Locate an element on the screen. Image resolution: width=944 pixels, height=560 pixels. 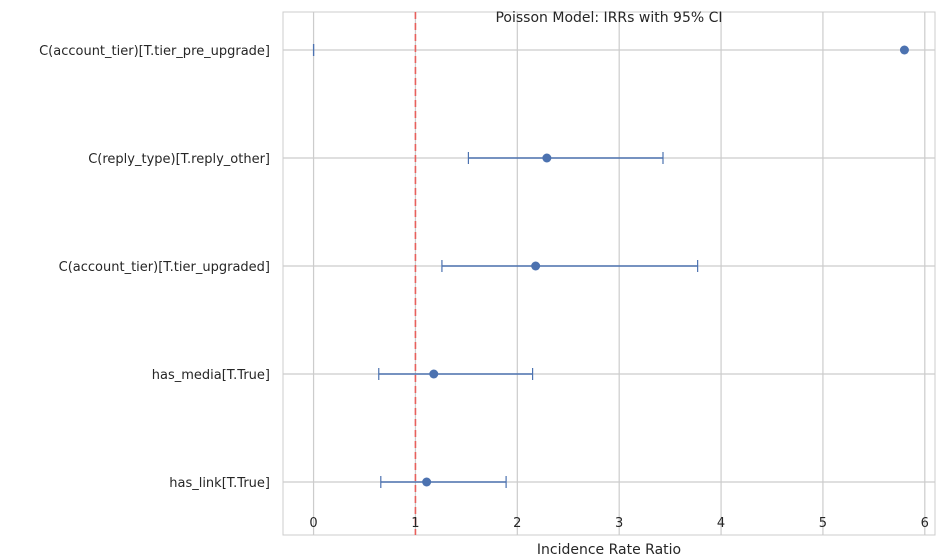
x-tick-label: 2 is located at coordinates (517, 523).